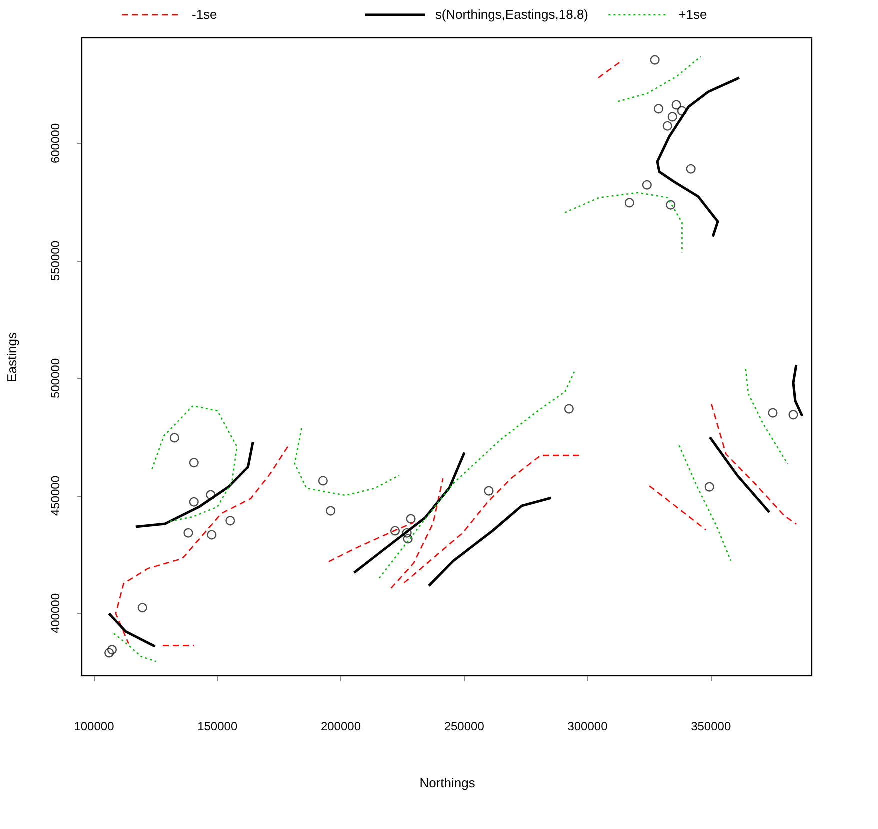 This screenshot has width=878, height=829. Describe the element at coordinates (512, 14) in the screenshot. I see `legend-label: s(Northings,Eastings,18.8)` at that location.